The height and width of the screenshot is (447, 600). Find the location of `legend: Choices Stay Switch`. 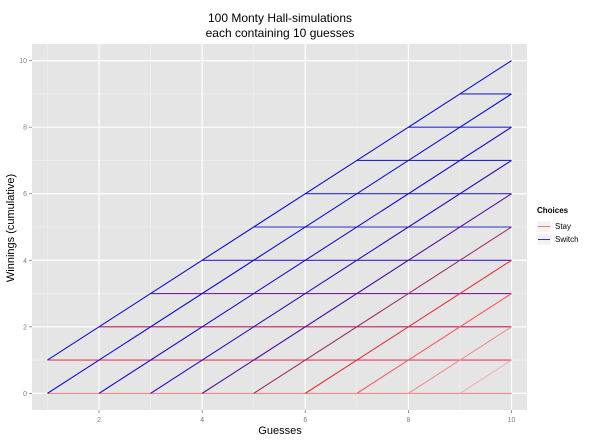

legend: Choices Stay Switch is located at coordinates (557, 226).